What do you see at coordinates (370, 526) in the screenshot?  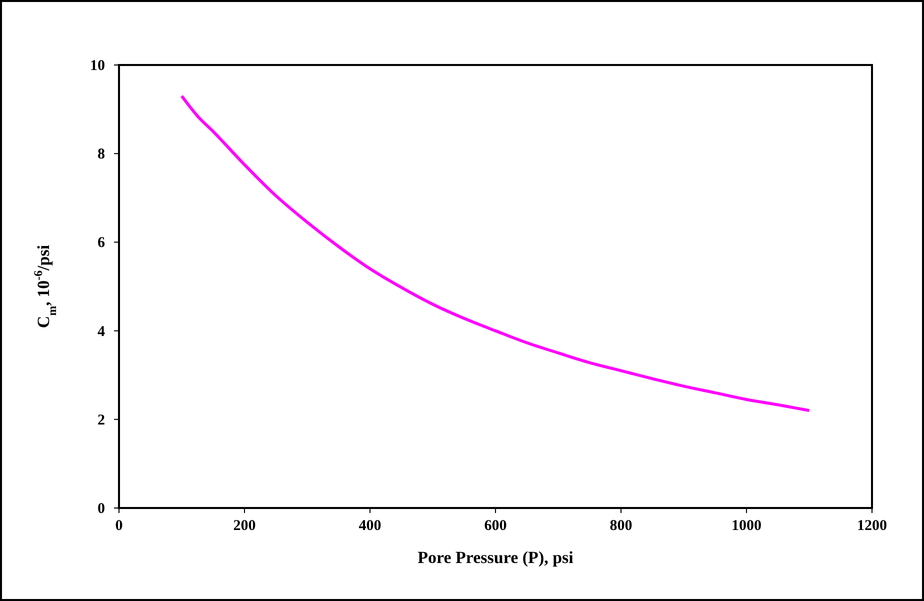 I see `x-tick-label: 400` at bounding box center [370, 526].